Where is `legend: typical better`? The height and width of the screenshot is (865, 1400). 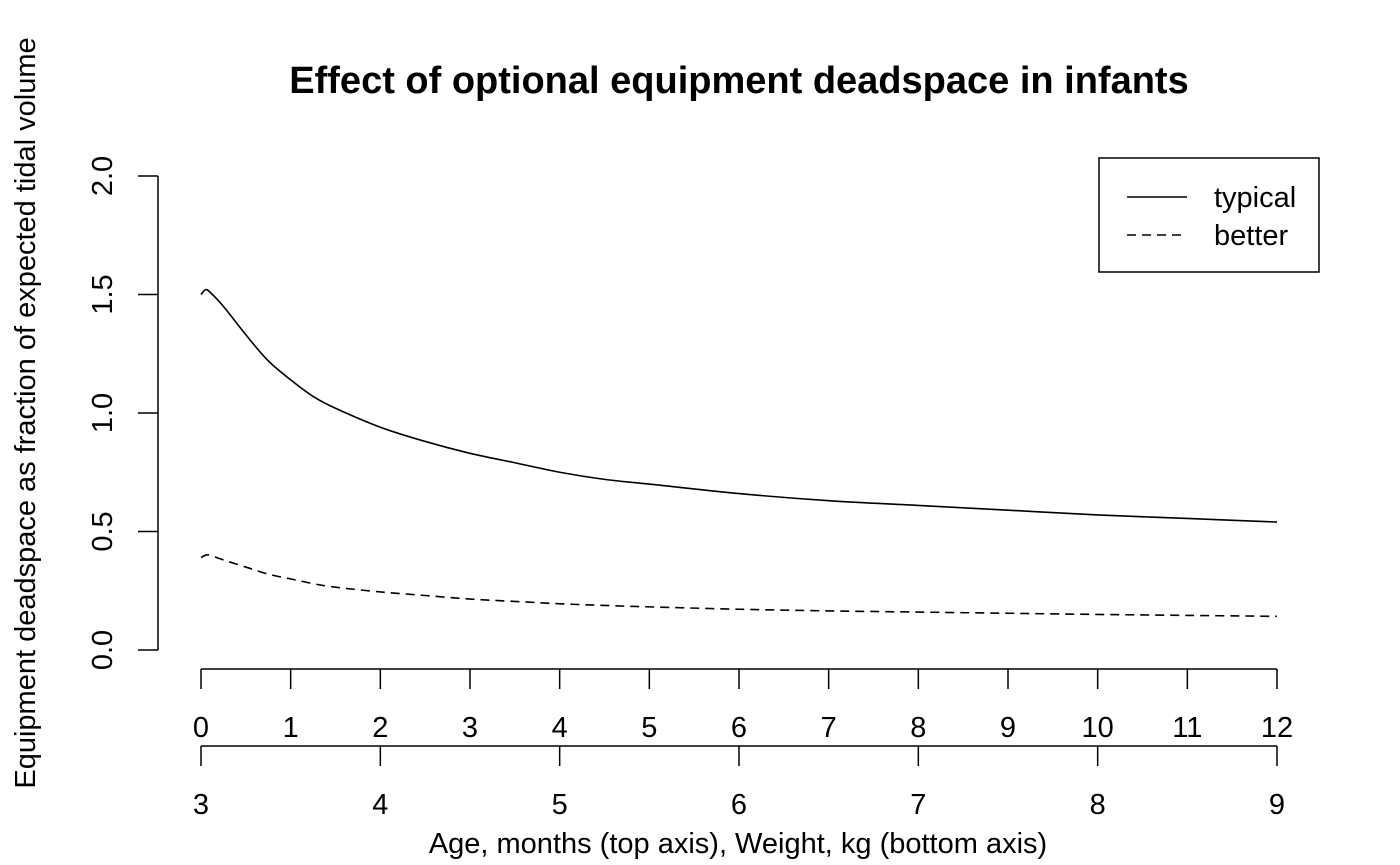 legend: typical better is located at coordinates (1209, 215).